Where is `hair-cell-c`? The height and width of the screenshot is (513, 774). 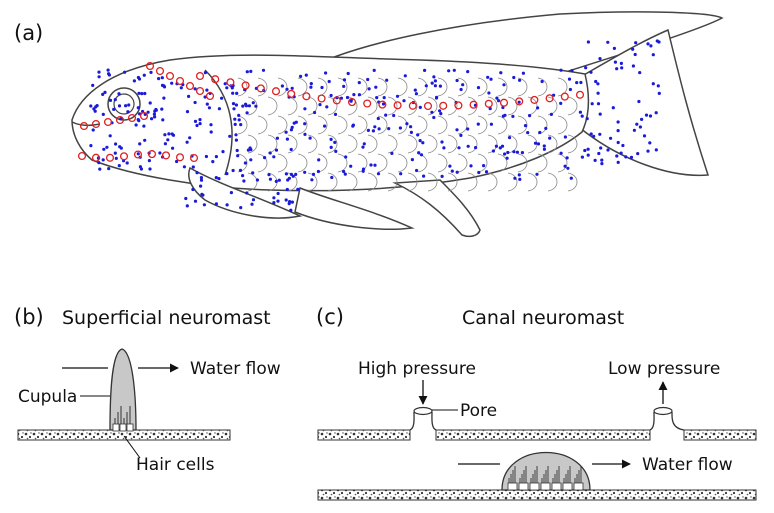
hair-cell-c is located at coordinates (523, 486).